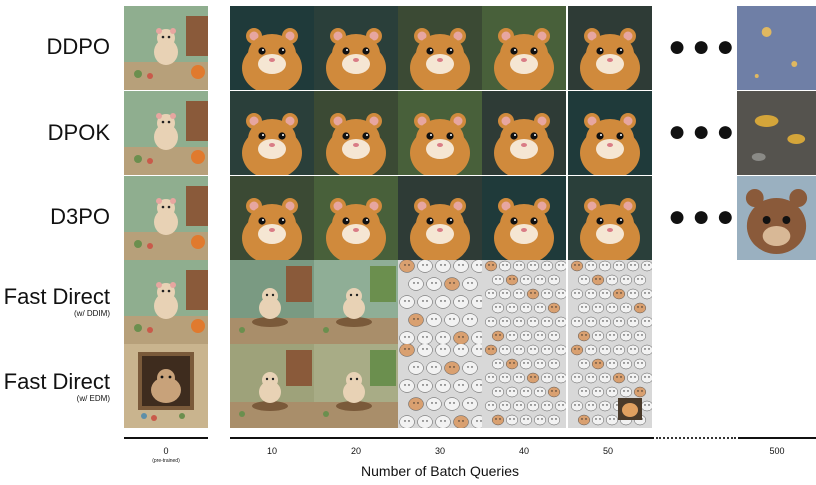 Image resolution: width=816 pixels, height=485 pixels. What do you see at coordinates (440, 386) in the screenshot?
I see `generated-image-fast-direct-edm-col3` at bounding box center [440, 386].